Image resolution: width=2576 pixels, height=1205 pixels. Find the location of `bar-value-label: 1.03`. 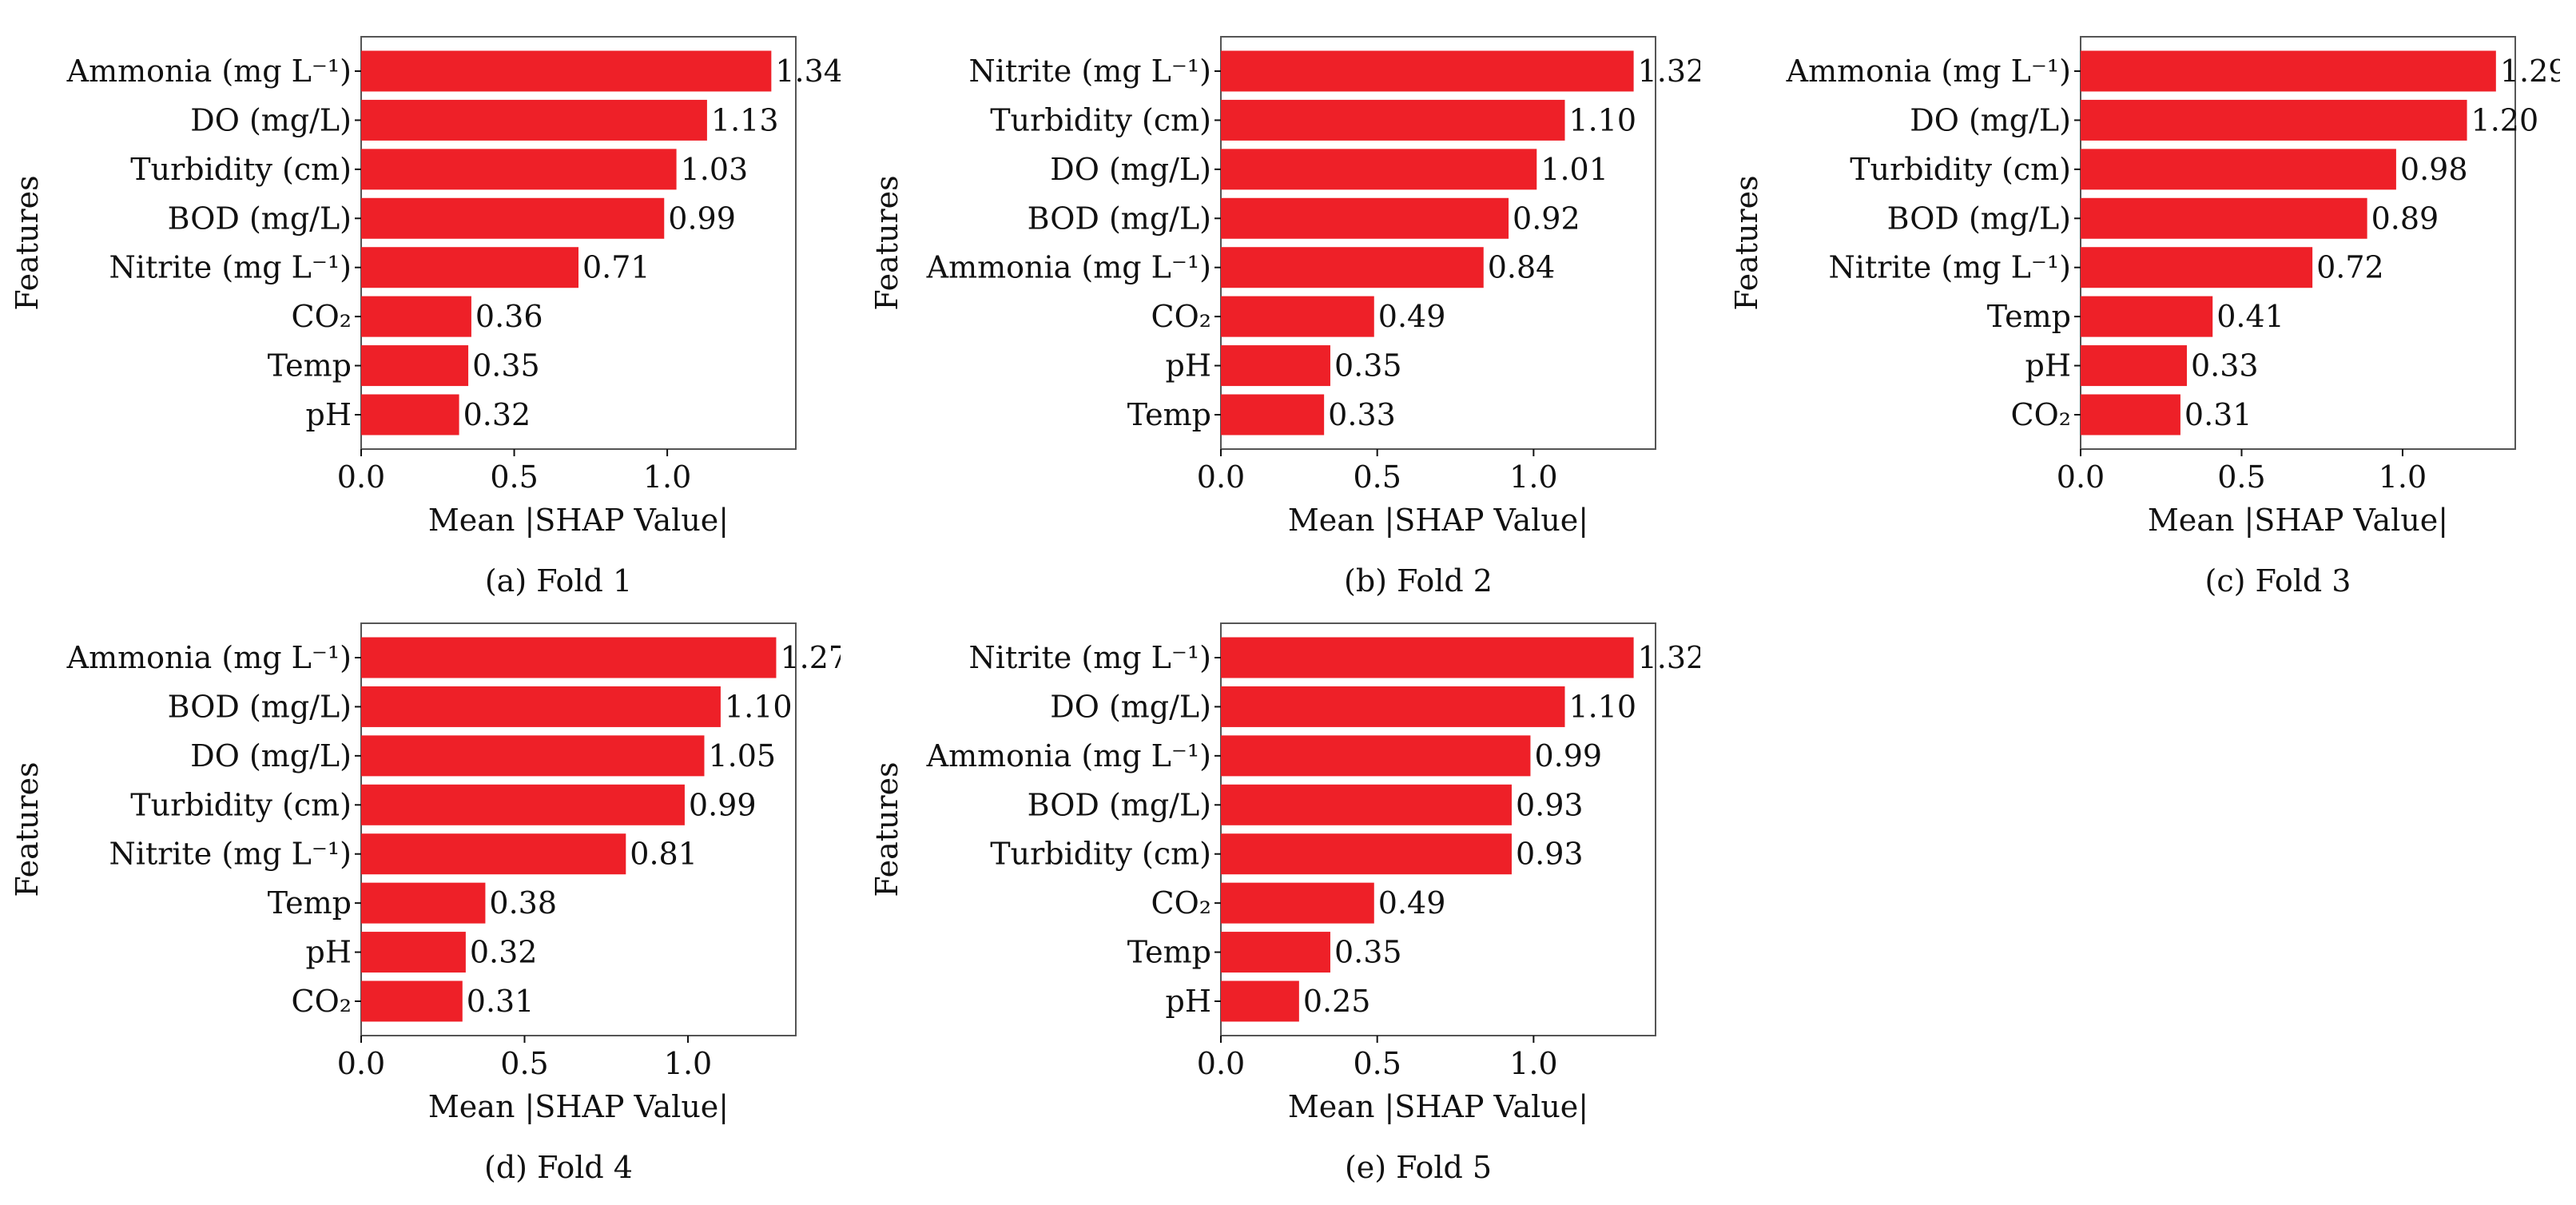

bar-value-label: 1.03 is located at coordinates (715, 170).